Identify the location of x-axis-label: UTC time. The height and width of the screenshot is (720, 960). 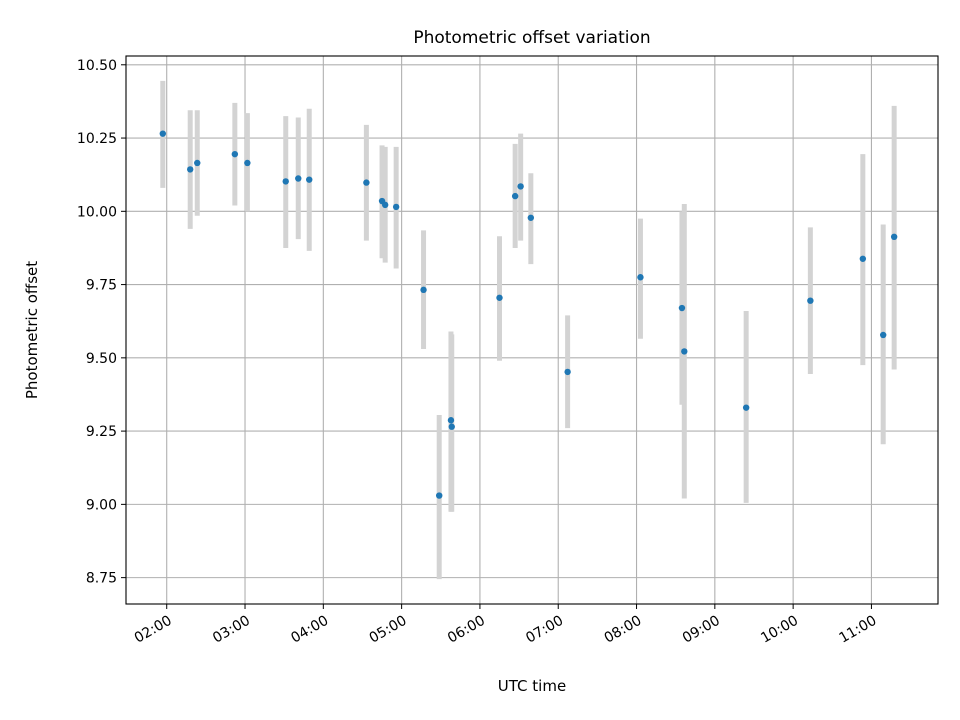
(532, 686).